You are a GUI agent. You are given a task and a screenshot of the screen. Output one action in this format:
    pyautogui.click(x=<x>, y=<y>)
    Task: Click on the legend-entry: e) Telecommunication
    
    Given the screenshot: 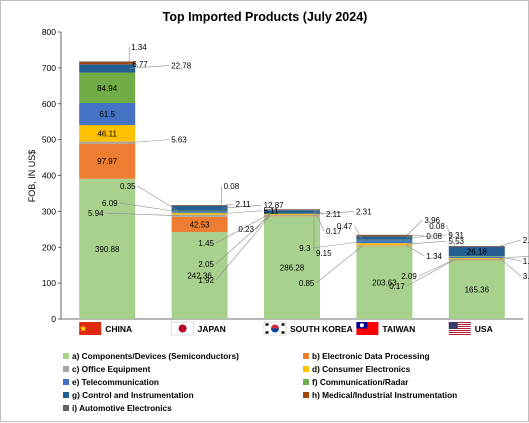 What is the action you would take?
    pyautogui.click(x=115, y=382)
    